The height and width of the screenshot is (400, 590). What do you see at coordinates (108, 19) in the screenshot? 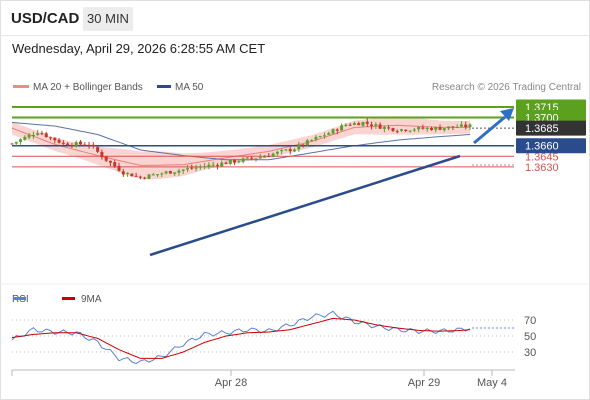
I see `timeframe-badge: 30 MIN` at bounding box center [108, 19].